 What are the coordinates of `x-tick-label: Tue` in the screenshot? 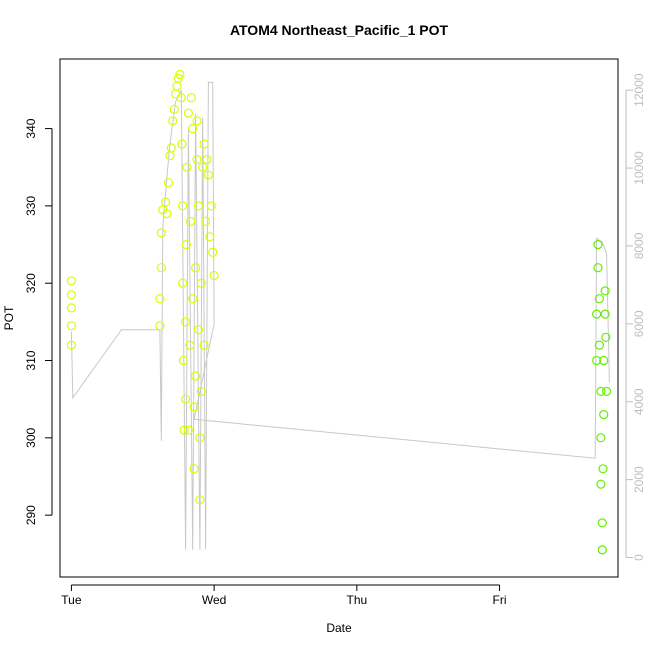 It's located at (71, 600).